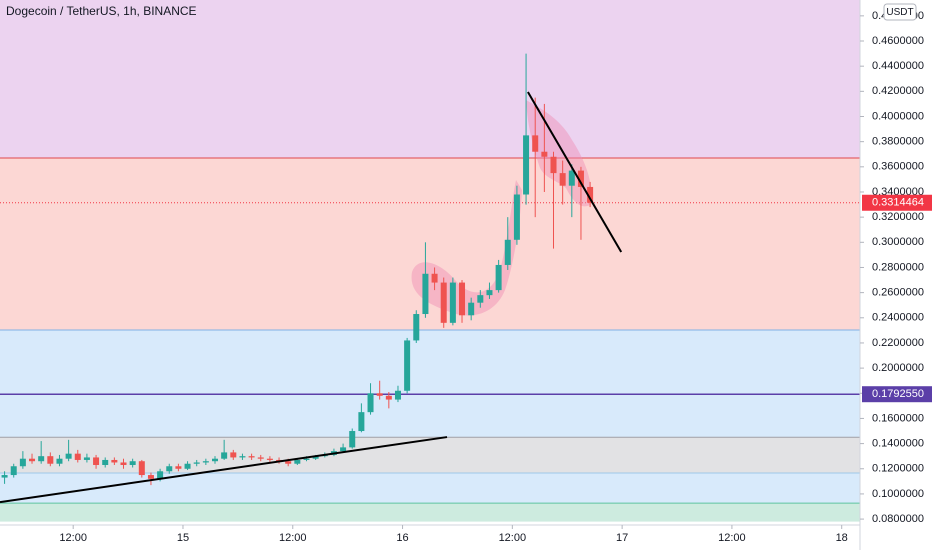 This screenshot has height=555, width=932. Describe the element at coordinates (898, 267) in the screenshot. I see `y-tick-label: 0.2800000` at that location.